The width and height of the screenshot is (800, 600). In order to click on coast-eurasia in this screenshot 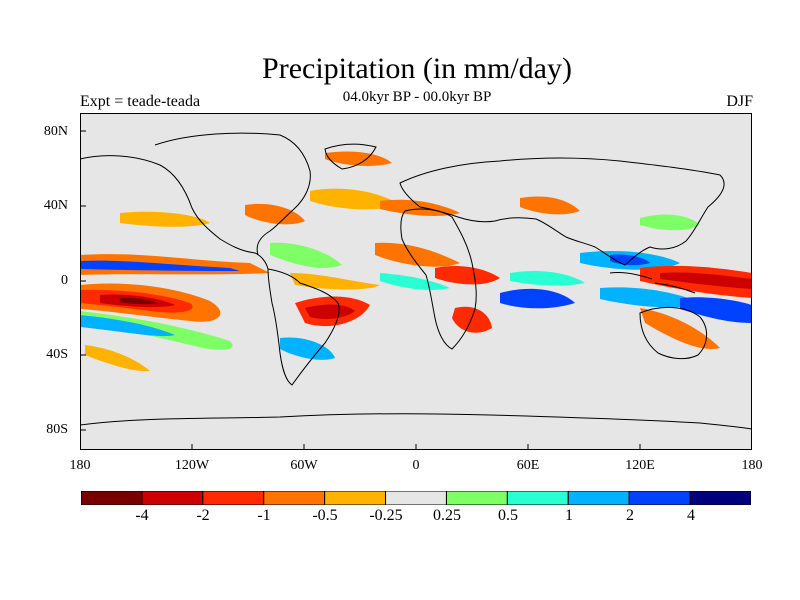, I will do `click(562, 211)`.